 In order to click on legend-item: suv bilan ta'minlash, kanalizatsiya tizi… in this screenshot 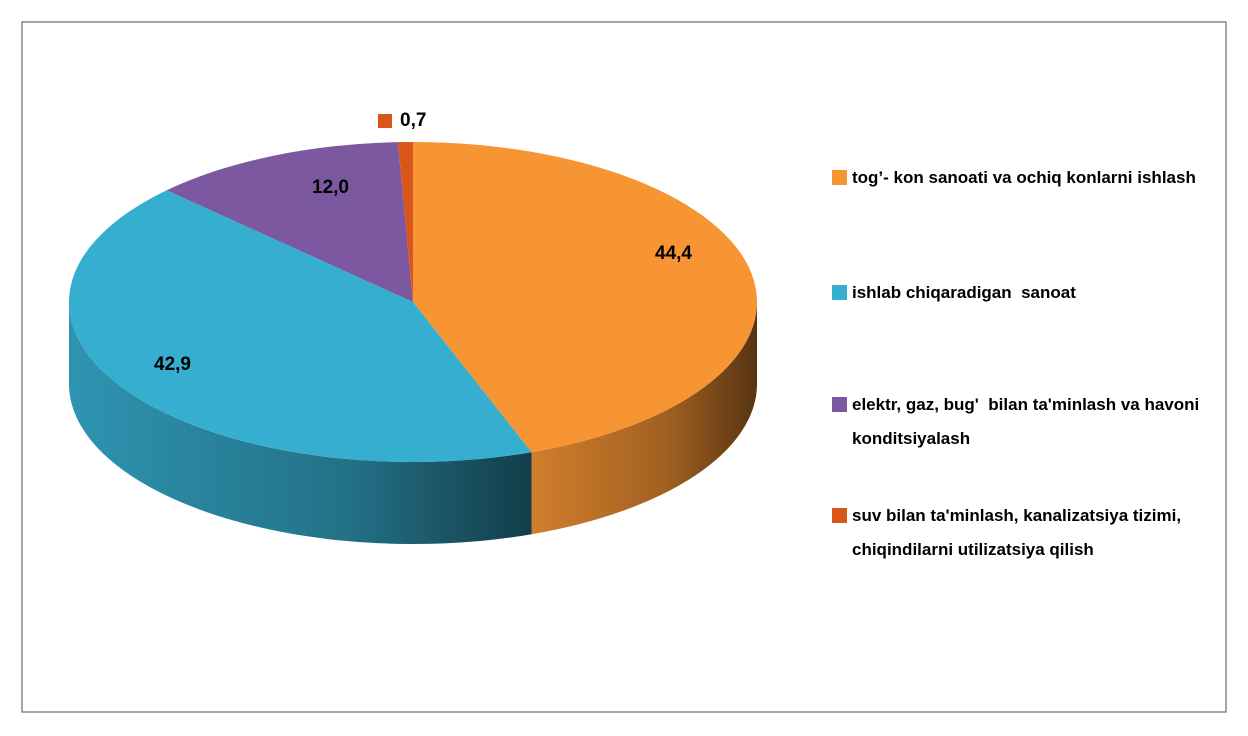, I will do `click(1032, 533)`.